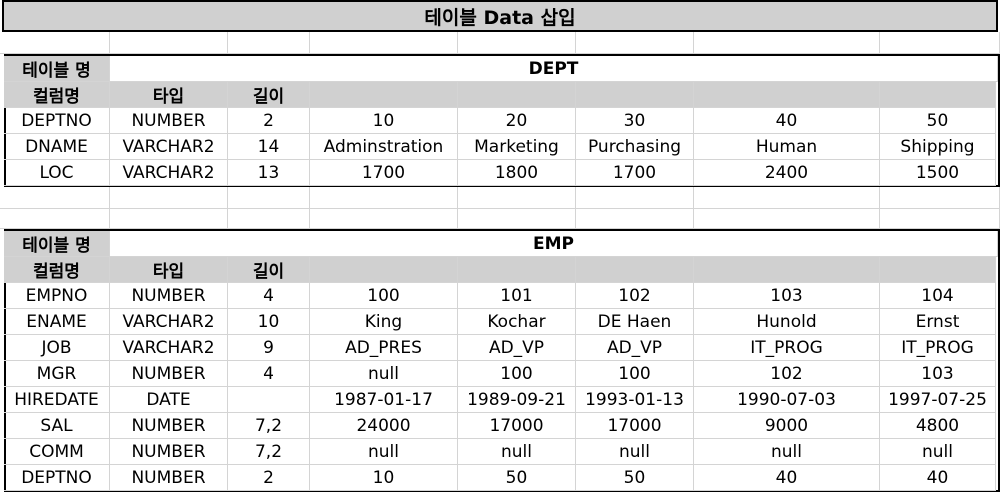  What do you see at coordinates (500, 16) in the screenshot?
I see `sheet-title: 테이블 Data 삽입` at bounding box center [500, 16].